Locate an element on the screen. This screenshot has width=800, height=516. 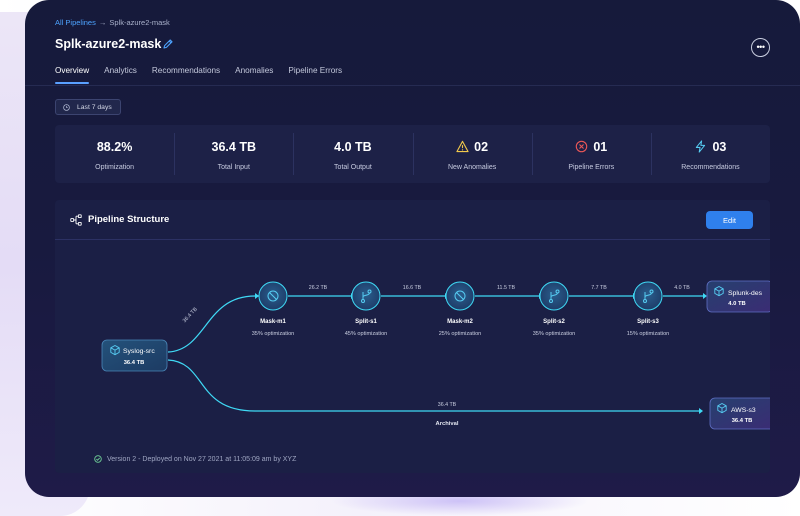
pipeline-node-split-s1: Split-s1 45% optimization is located at coordinates (366, 309).